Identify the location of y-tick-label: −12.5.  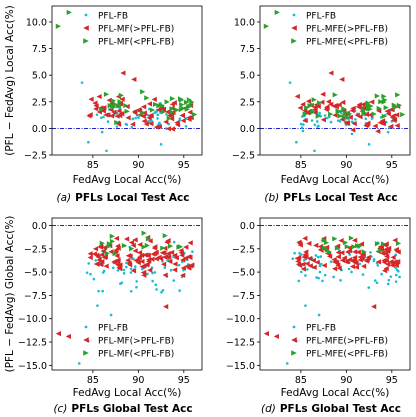
(32, 343).